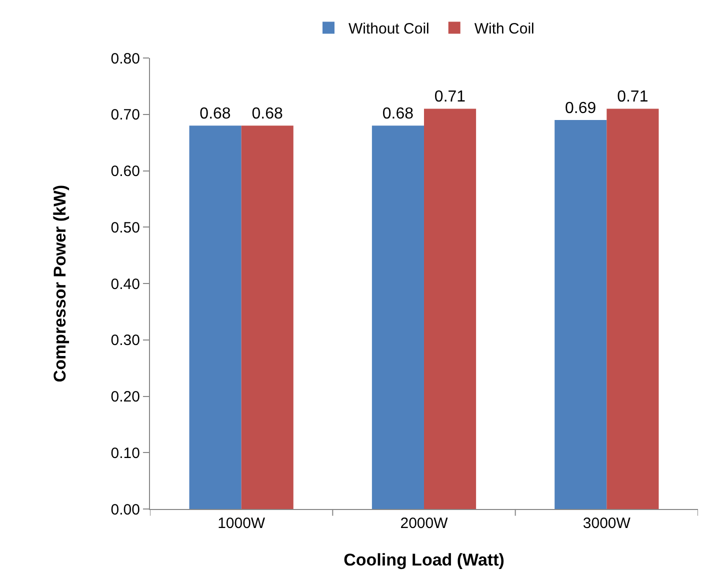  What do you see at coordinates (607, 523) in the screenshot?
I see `x-tick-label: 3000W` at bounding box center [607, 523].